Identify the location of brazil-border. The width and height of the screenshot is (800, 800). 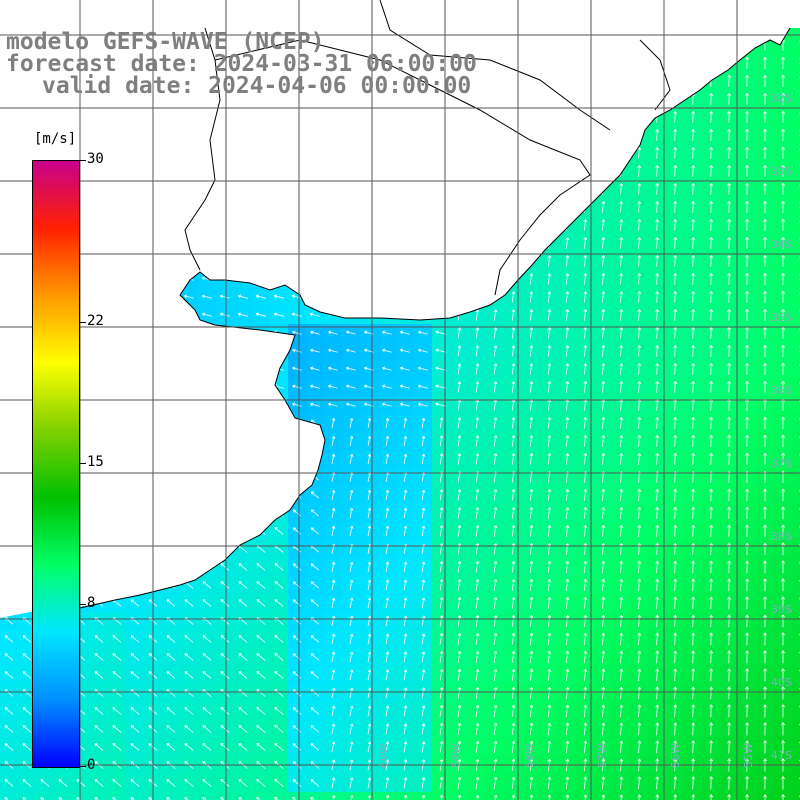
(525, 65).